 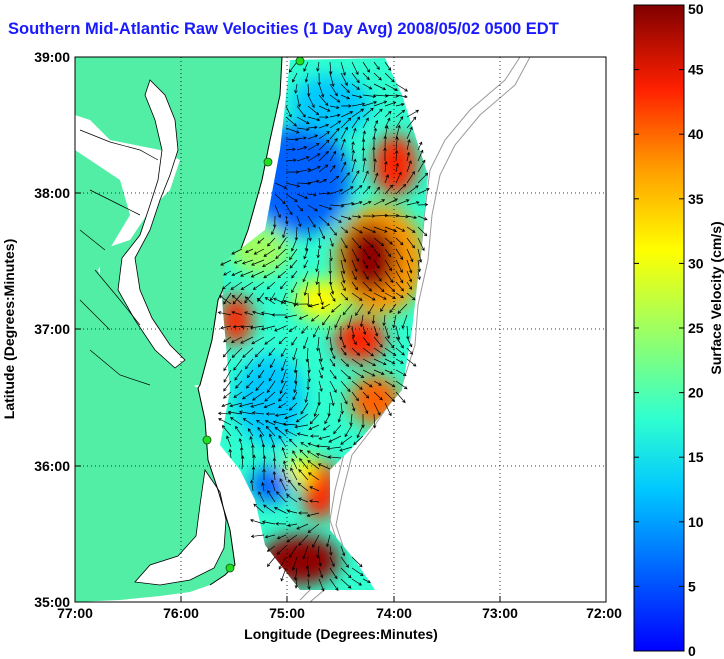 I want to click on x-tick-label: 75:00, so click(x=287, y=613).